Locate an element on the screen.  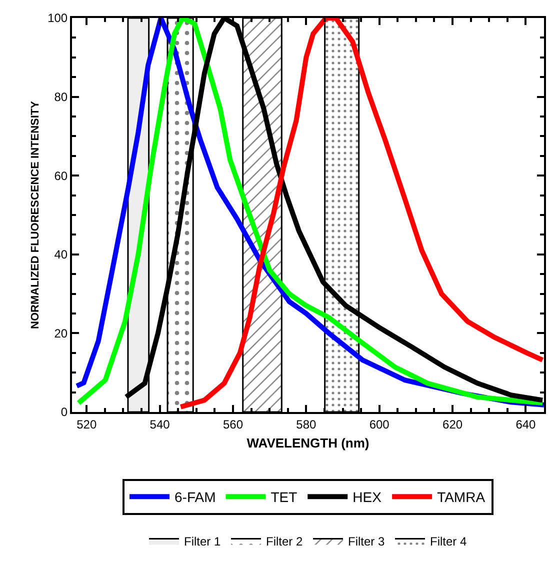
y-tick-label: 80 is located at coordinates (61, 97).